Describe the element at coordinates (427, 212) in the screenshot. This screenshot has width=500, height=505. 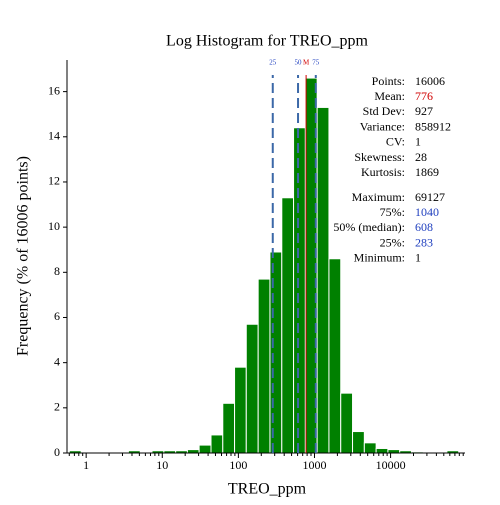
I see `stat-value: 1040` at that location.